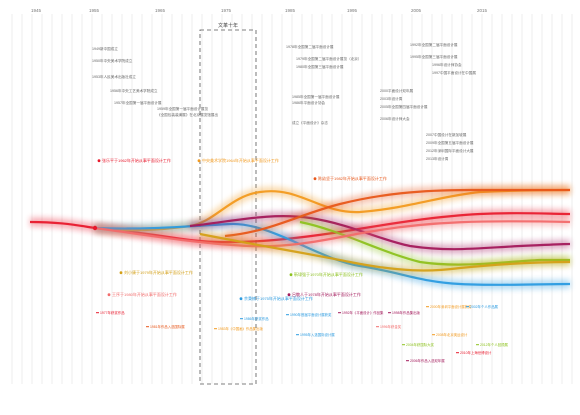 This screenshot has width=580, height=415. I want to click on note-text: 1956年中央工艺美术学院成立, so click(134, 90).